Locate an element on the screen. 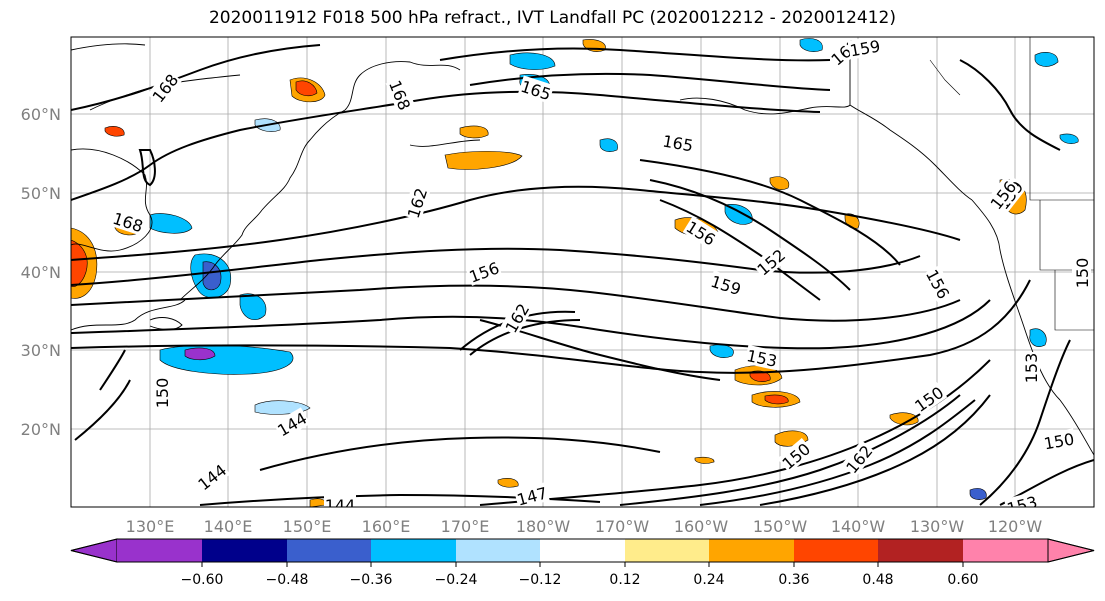 Image resolution: width=1105 pixels, height=601 pixels. contour-label: 147 is located at coordinates (532, 496).